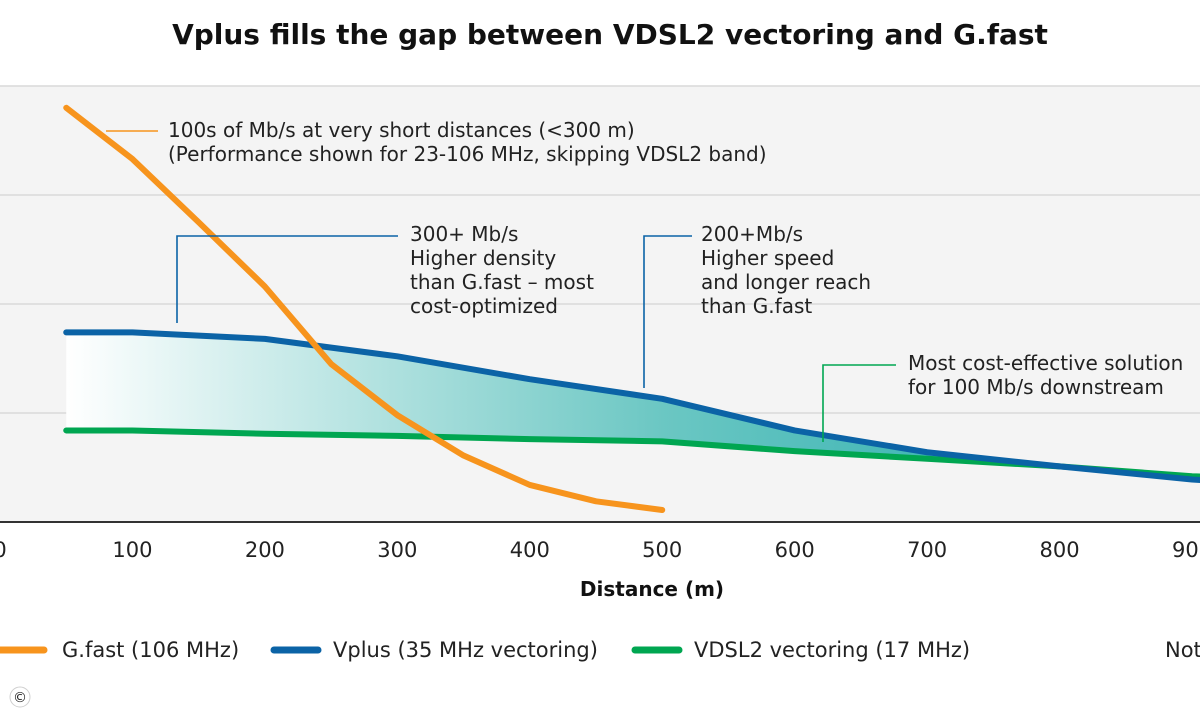 The width and height of the screenshot is (1200, 720). I want to click on legend-item: VDSL2 vectoring (17 MHz), so click(800, 650).